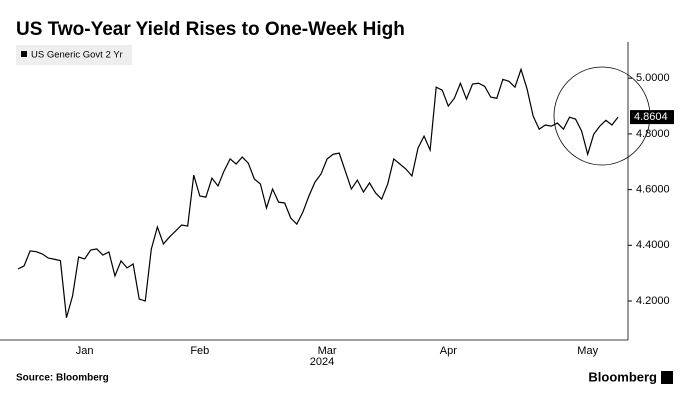 This screenshot has width=700, height=404. Describe the element at coordinates (653, 134) in the screenshot. I see `y-tick-label: 4.8000` at that location.